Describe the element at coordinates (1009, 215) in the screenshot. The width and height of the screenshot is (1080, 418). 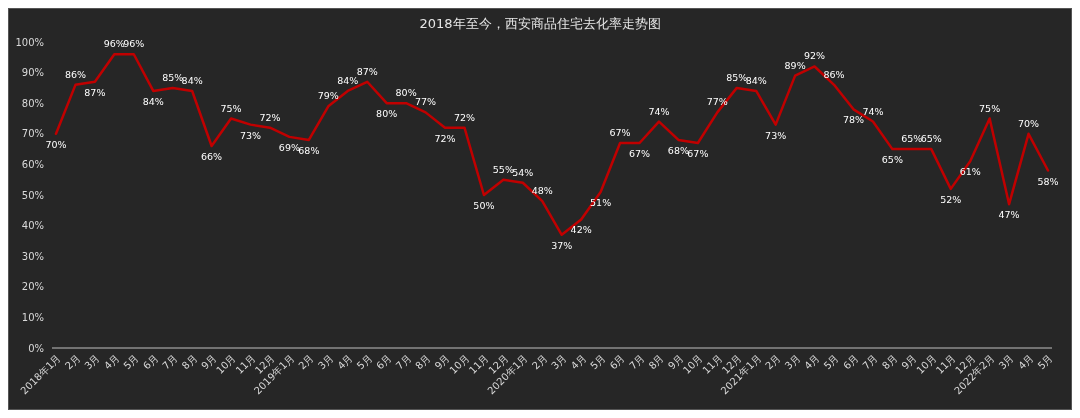
I see `text: 47%` at that location.